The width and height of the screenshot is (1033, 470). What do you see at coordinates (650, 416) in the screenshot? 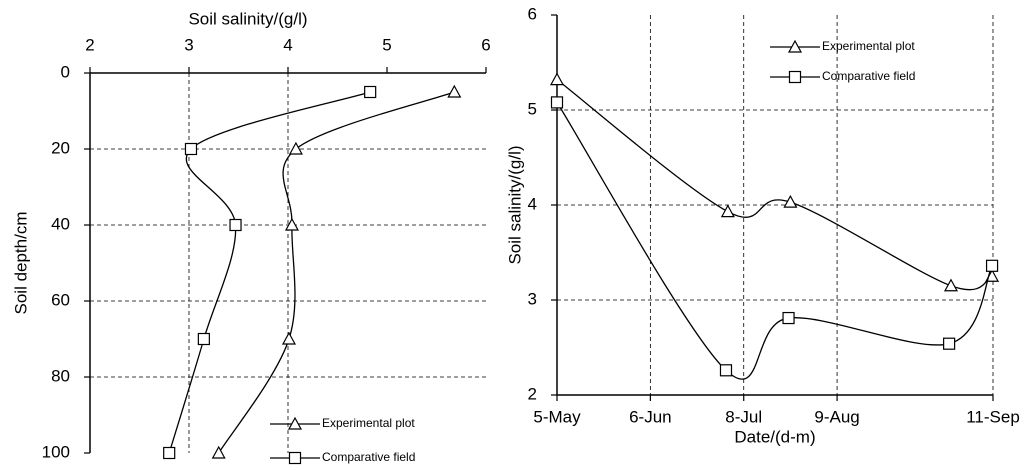
I see `x-tick-label: 6-Jun` at bounding box center [650, 416].